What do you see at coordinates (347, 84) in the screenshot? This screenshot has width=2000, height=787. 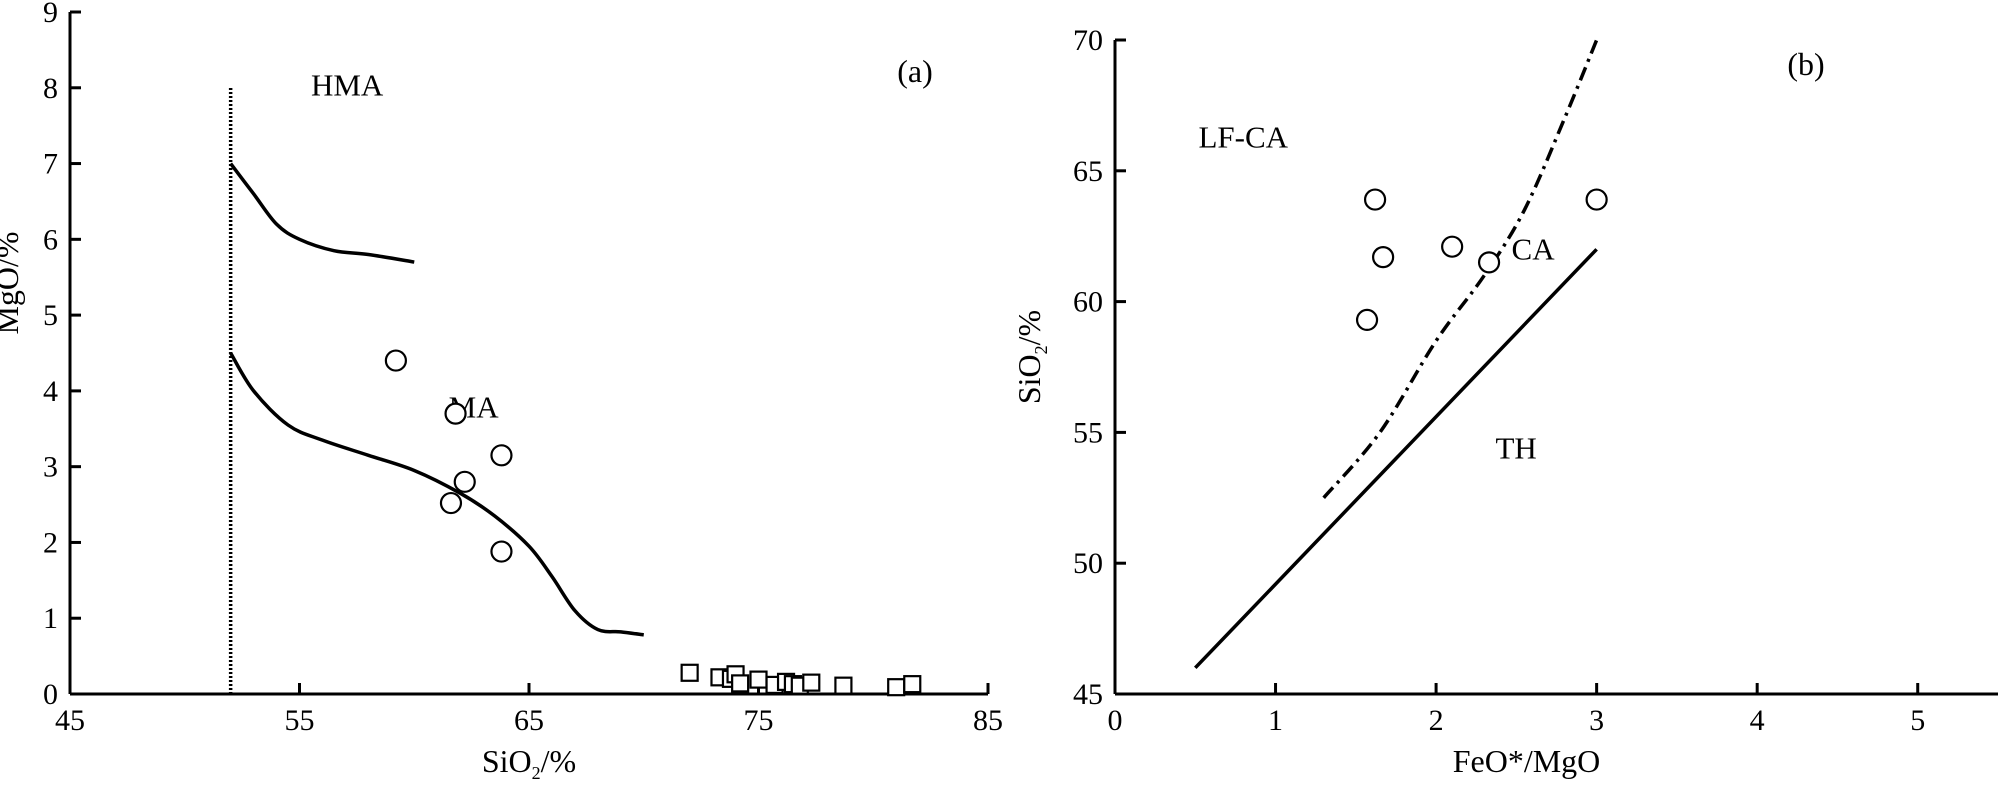 I see `region-label: HMA` at bounding box center [347, 84].